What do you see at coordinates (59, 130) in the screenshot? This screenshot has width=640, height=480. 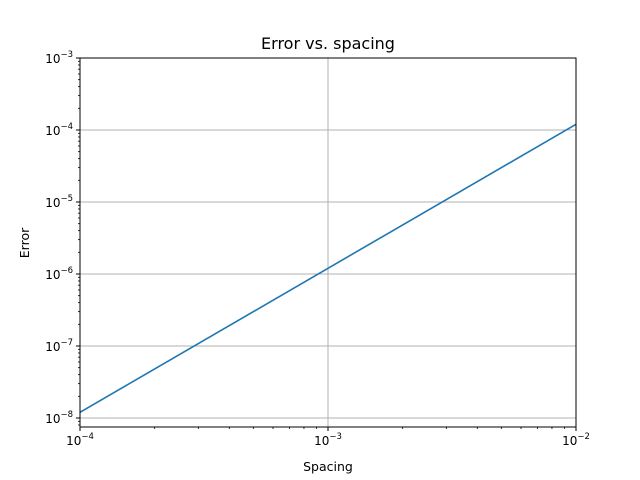 I see `y-tick-label: 10⁻⁴` at bounding box center [59, 130].